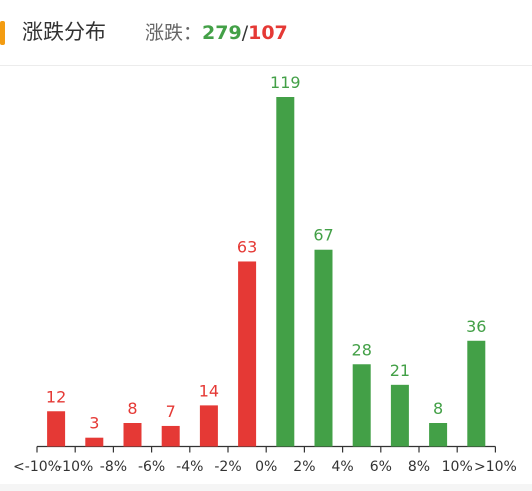  I want to click on bottom-strip, so click(266, 487).